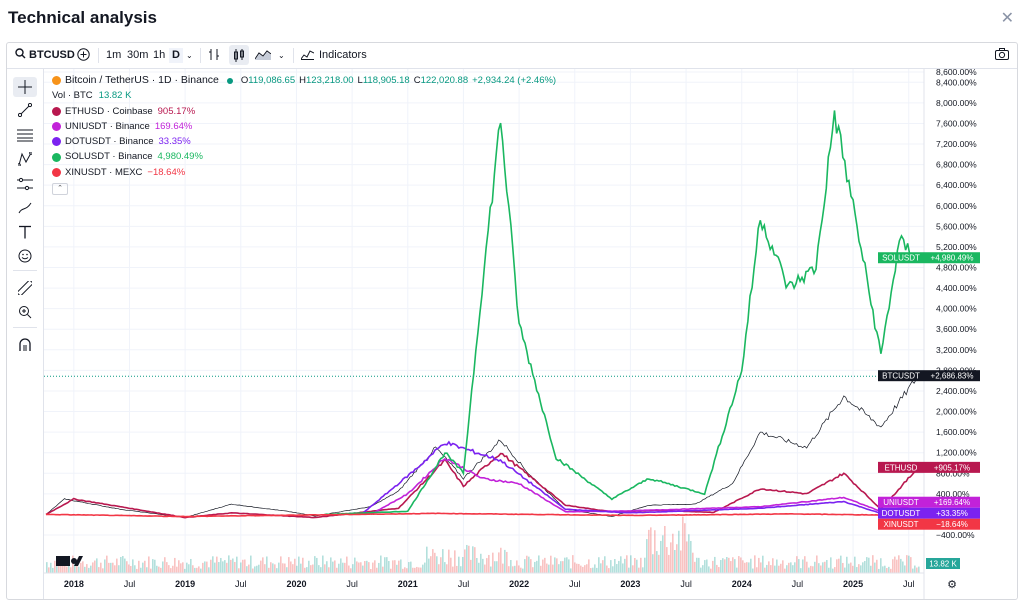 Image resolution: width=1024 pixels, height=607 pixels. I want to click on indicators-icon, so click(307, 55).